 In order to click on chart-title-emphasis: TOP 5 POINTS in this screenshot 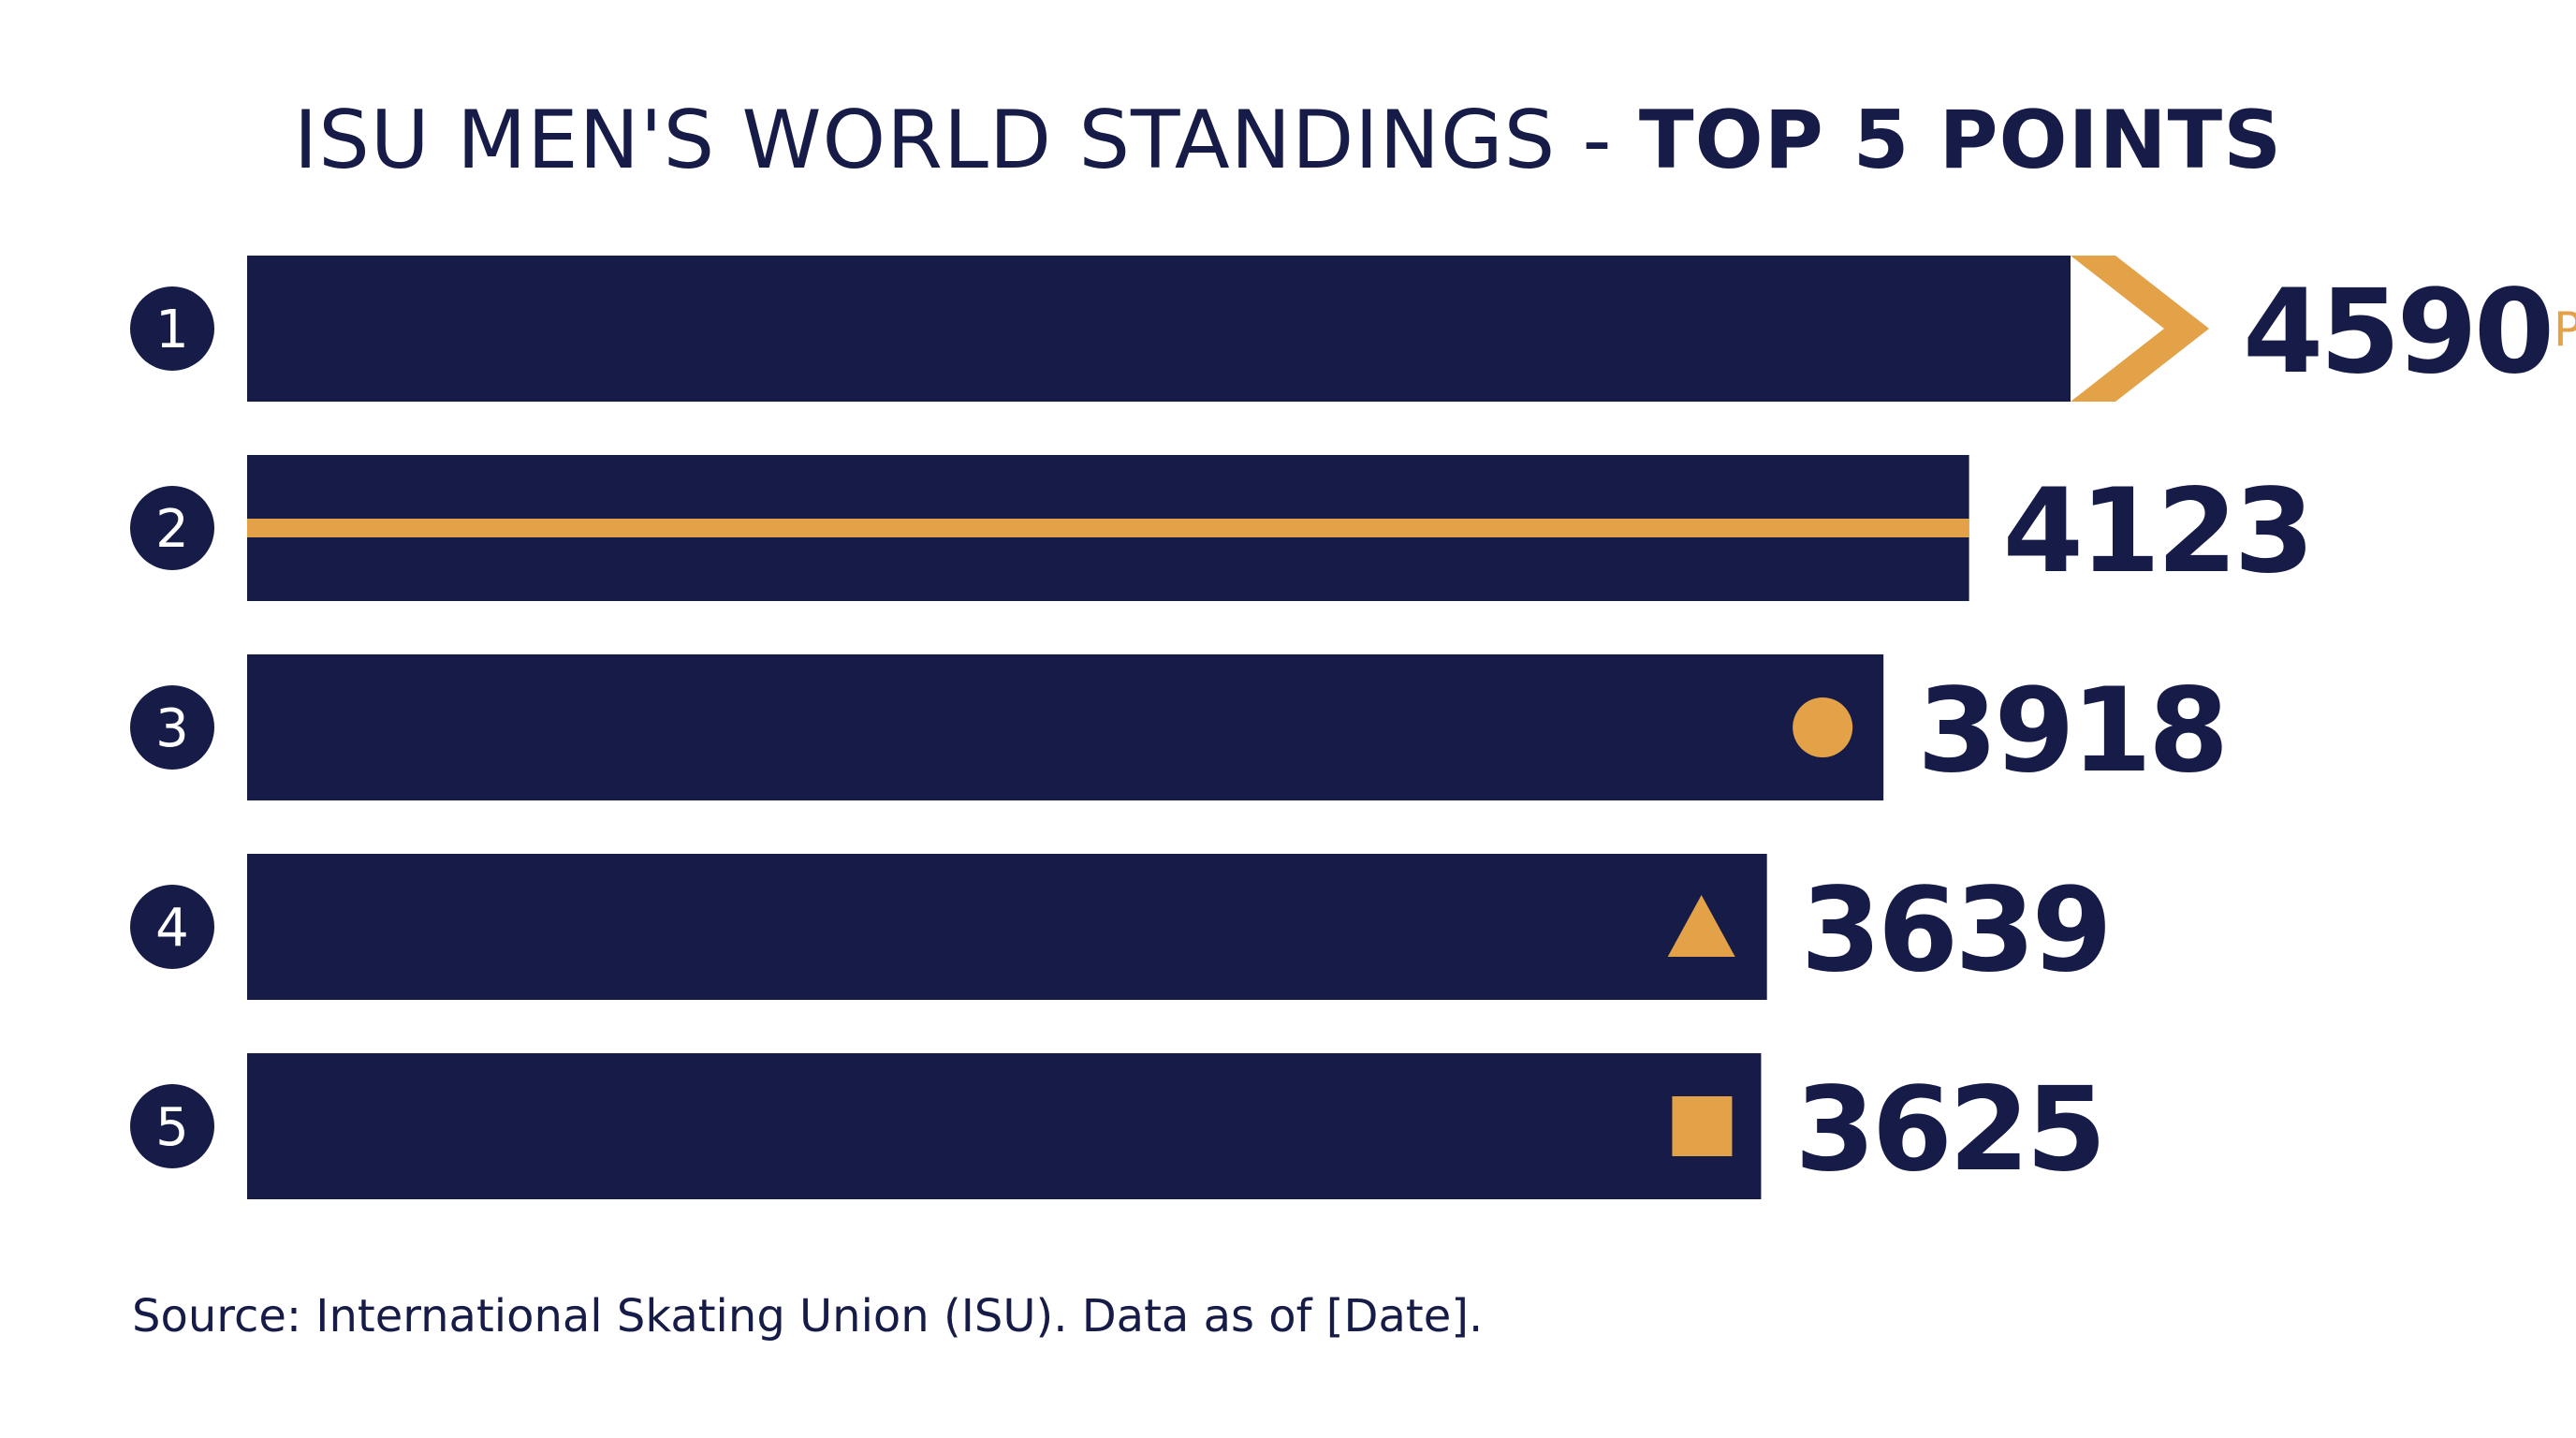, I will do `click(1961, 140)`.